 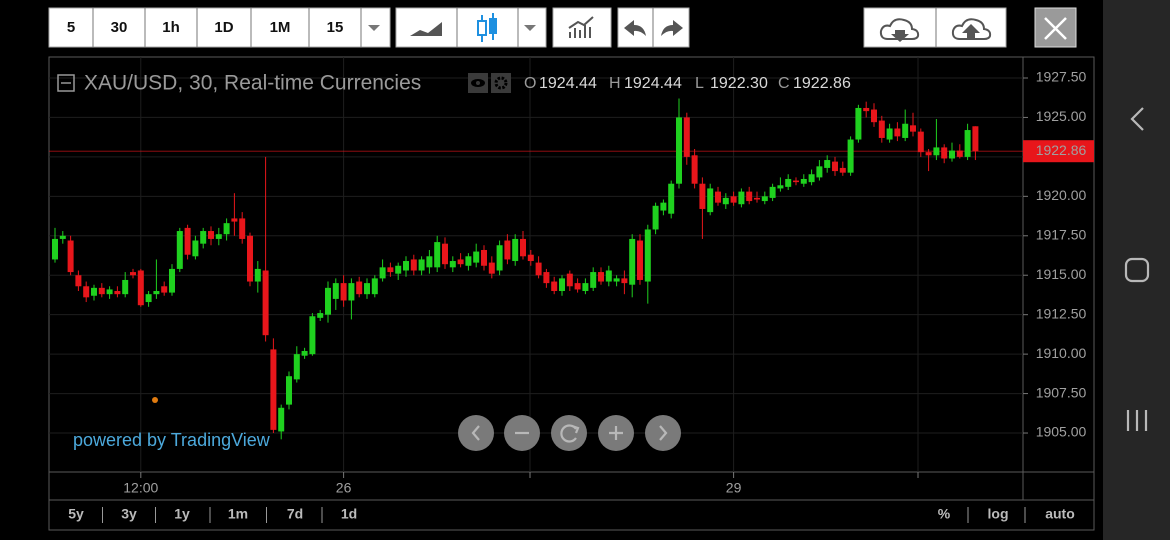 I want to click on range-button: 7d, so click(x=295, y=514).